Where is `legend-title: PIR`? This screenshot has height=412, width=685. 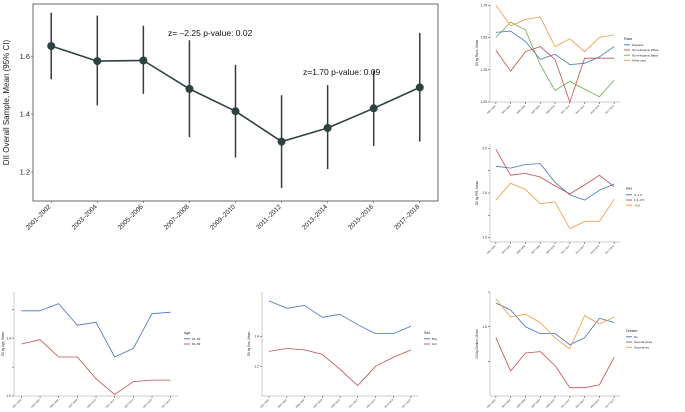 legend-title: PIR is located at coordinates (629, 189).